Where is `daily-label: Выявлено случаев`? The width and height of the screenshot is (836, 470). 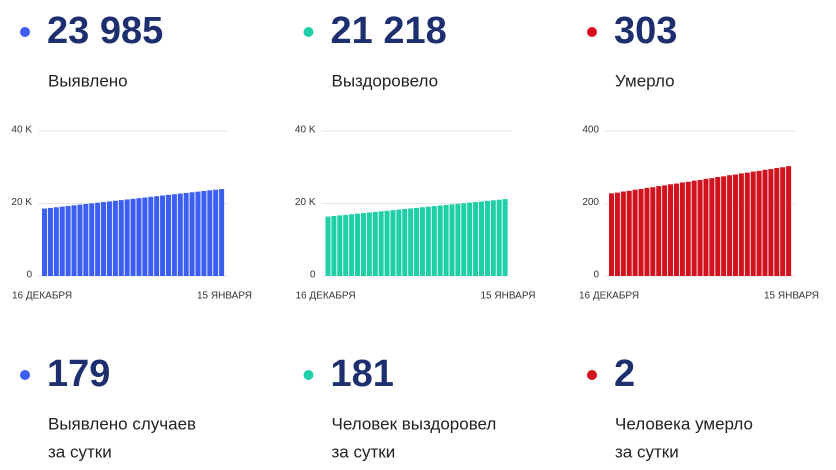 daily-label: Выявлено случаев is located at coordinates (122, 423).